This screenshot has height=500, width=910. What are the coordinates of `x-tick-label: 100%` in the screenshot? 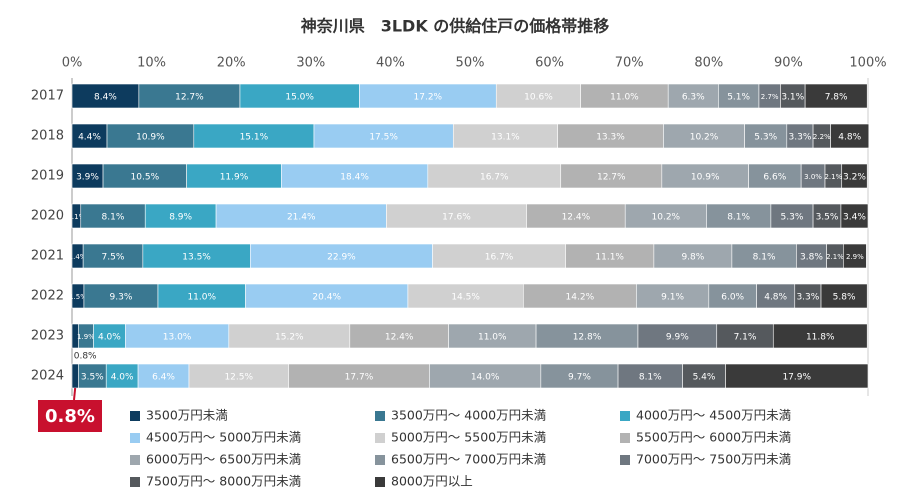 It's located at (867, 63).